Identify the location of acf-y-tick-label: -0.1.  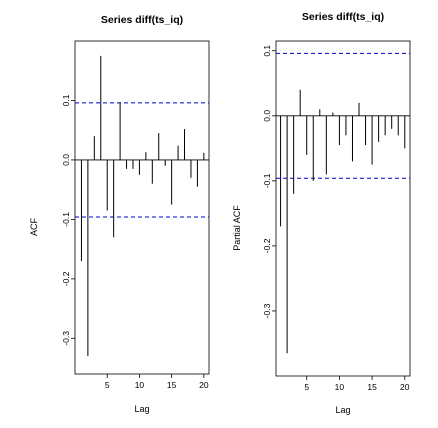
(66, 219).